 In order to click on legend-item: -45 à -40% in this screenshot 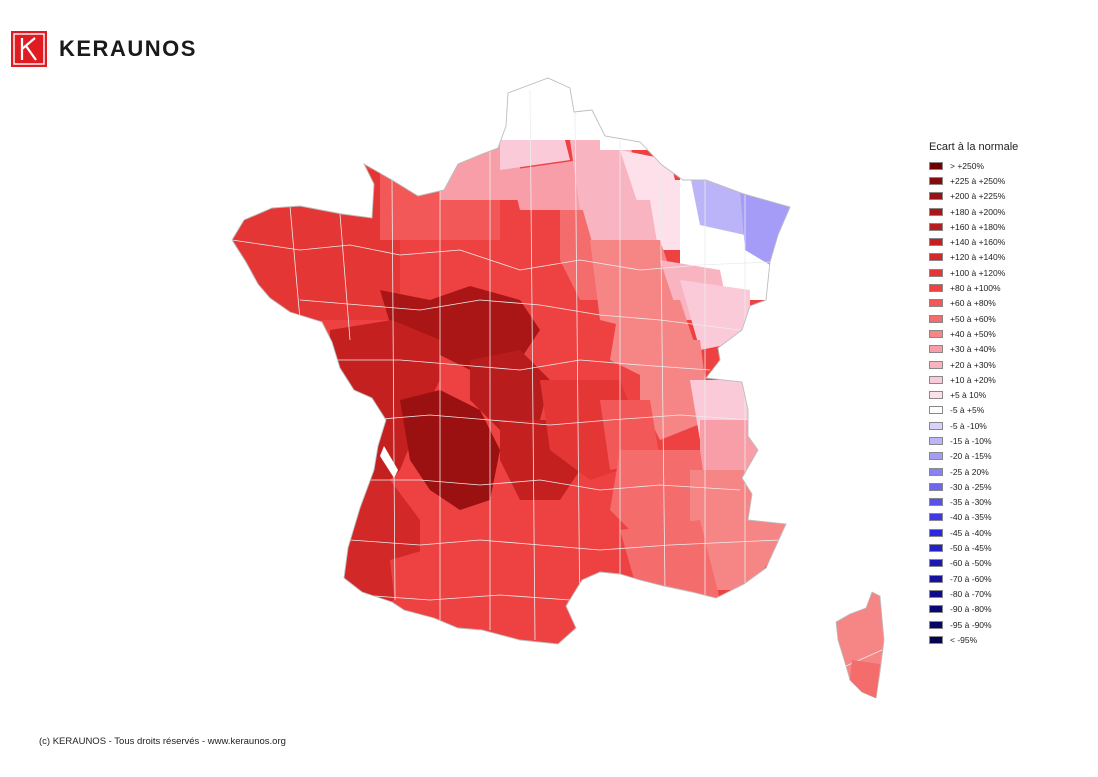, I will do `click(973, 532)`.